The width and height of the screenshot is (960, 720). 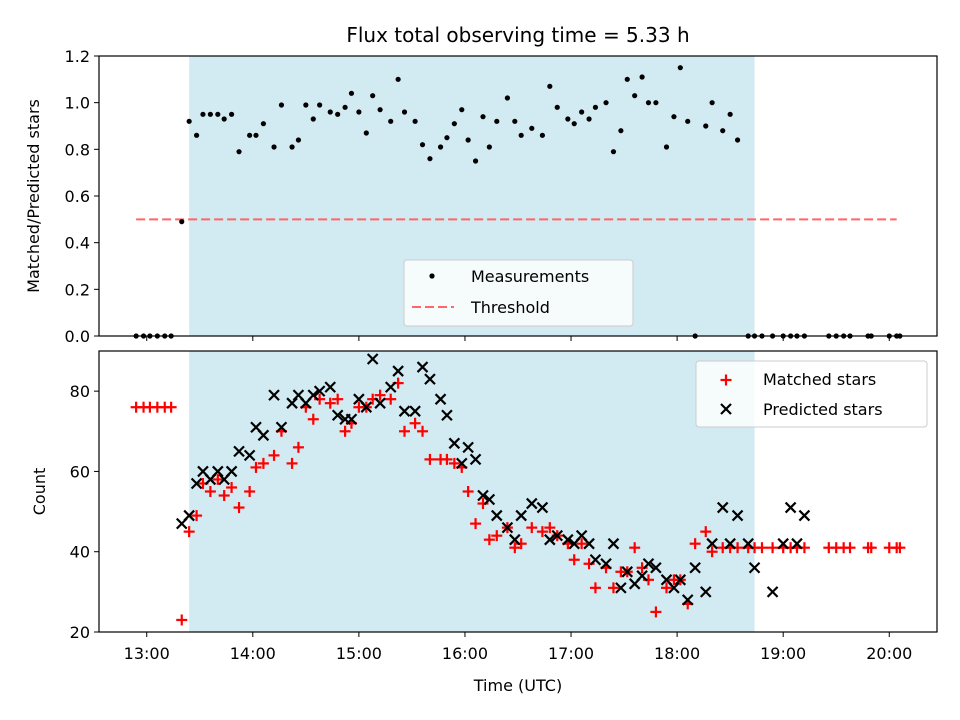 I want to click on legend-plus-mark, so click(x=726, y=380).